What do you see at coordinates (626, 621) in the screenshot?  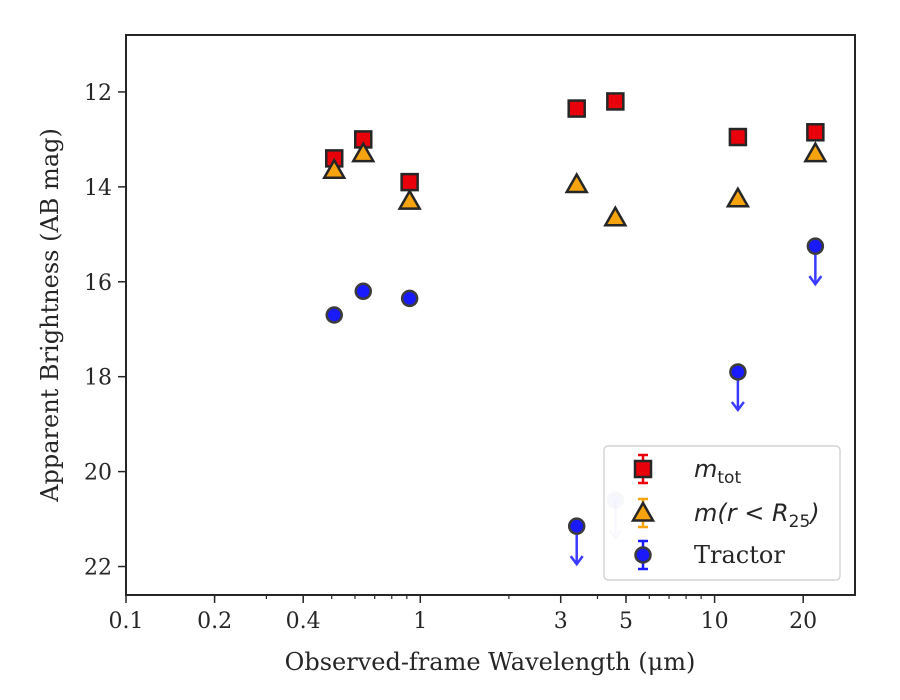 I see `x-tick-label: 5` at bounding box center [626, 621].